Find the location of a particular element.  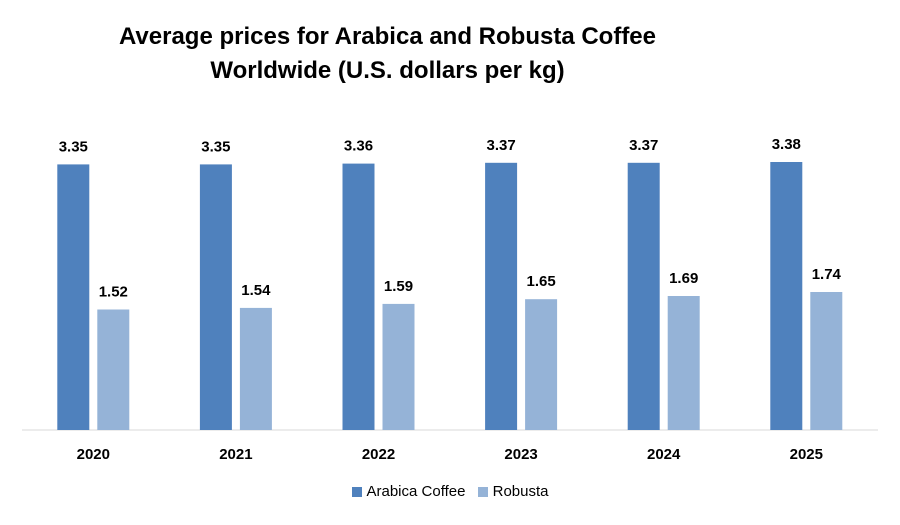

legend-swatch-robusta is located at coordinates (482, 491).